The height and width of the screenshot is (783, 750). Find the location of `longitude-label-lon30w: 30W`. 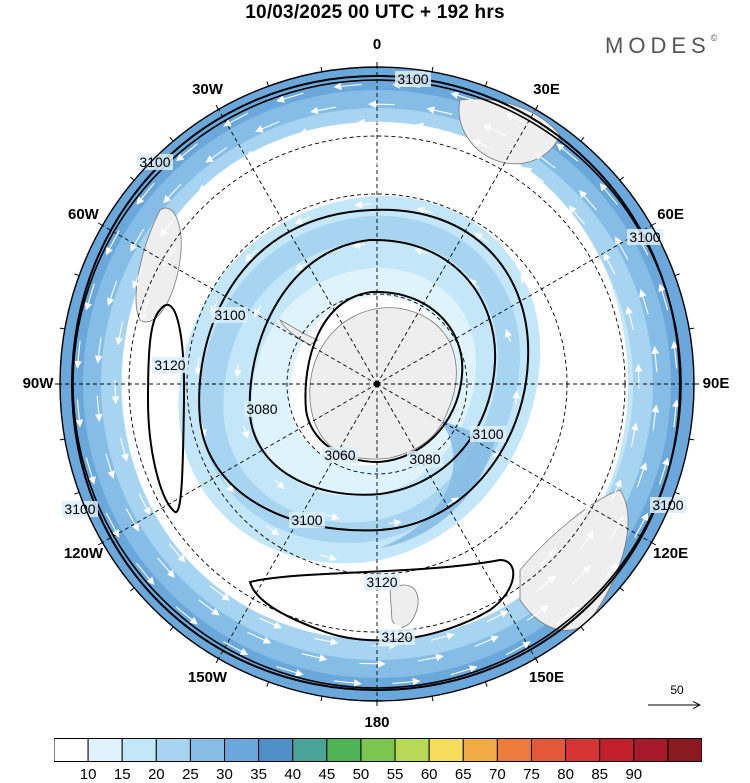

longitude-label-lon30w: 30W is located at coordinates (208, 89).